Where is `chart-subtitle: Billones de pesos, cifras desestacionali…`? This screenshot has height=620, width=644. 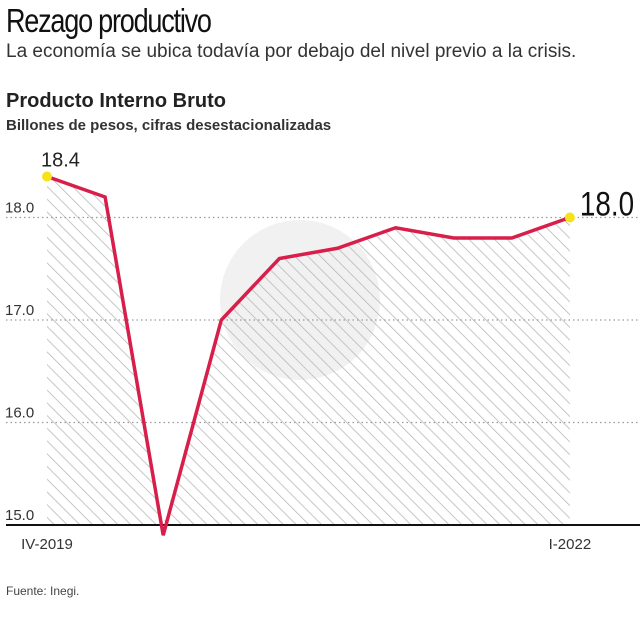
chart-subtitle: Billones de pesos, cifras desestacionali… is located at coordinates (169, 125).